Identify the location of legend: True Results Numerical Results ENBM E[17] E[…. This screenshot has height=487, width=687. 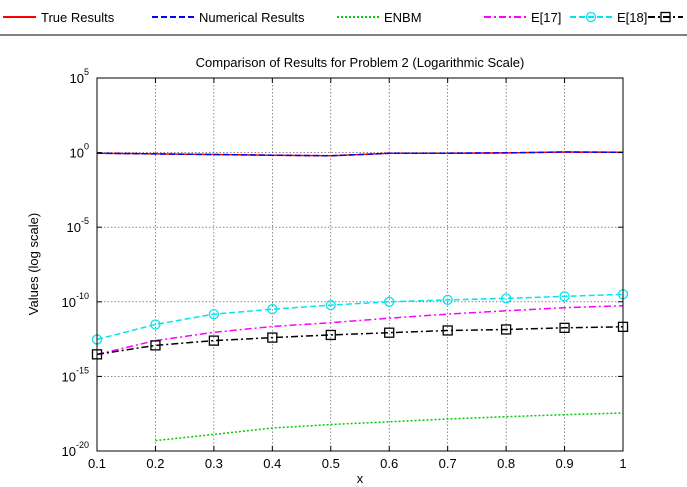
(343, 17).